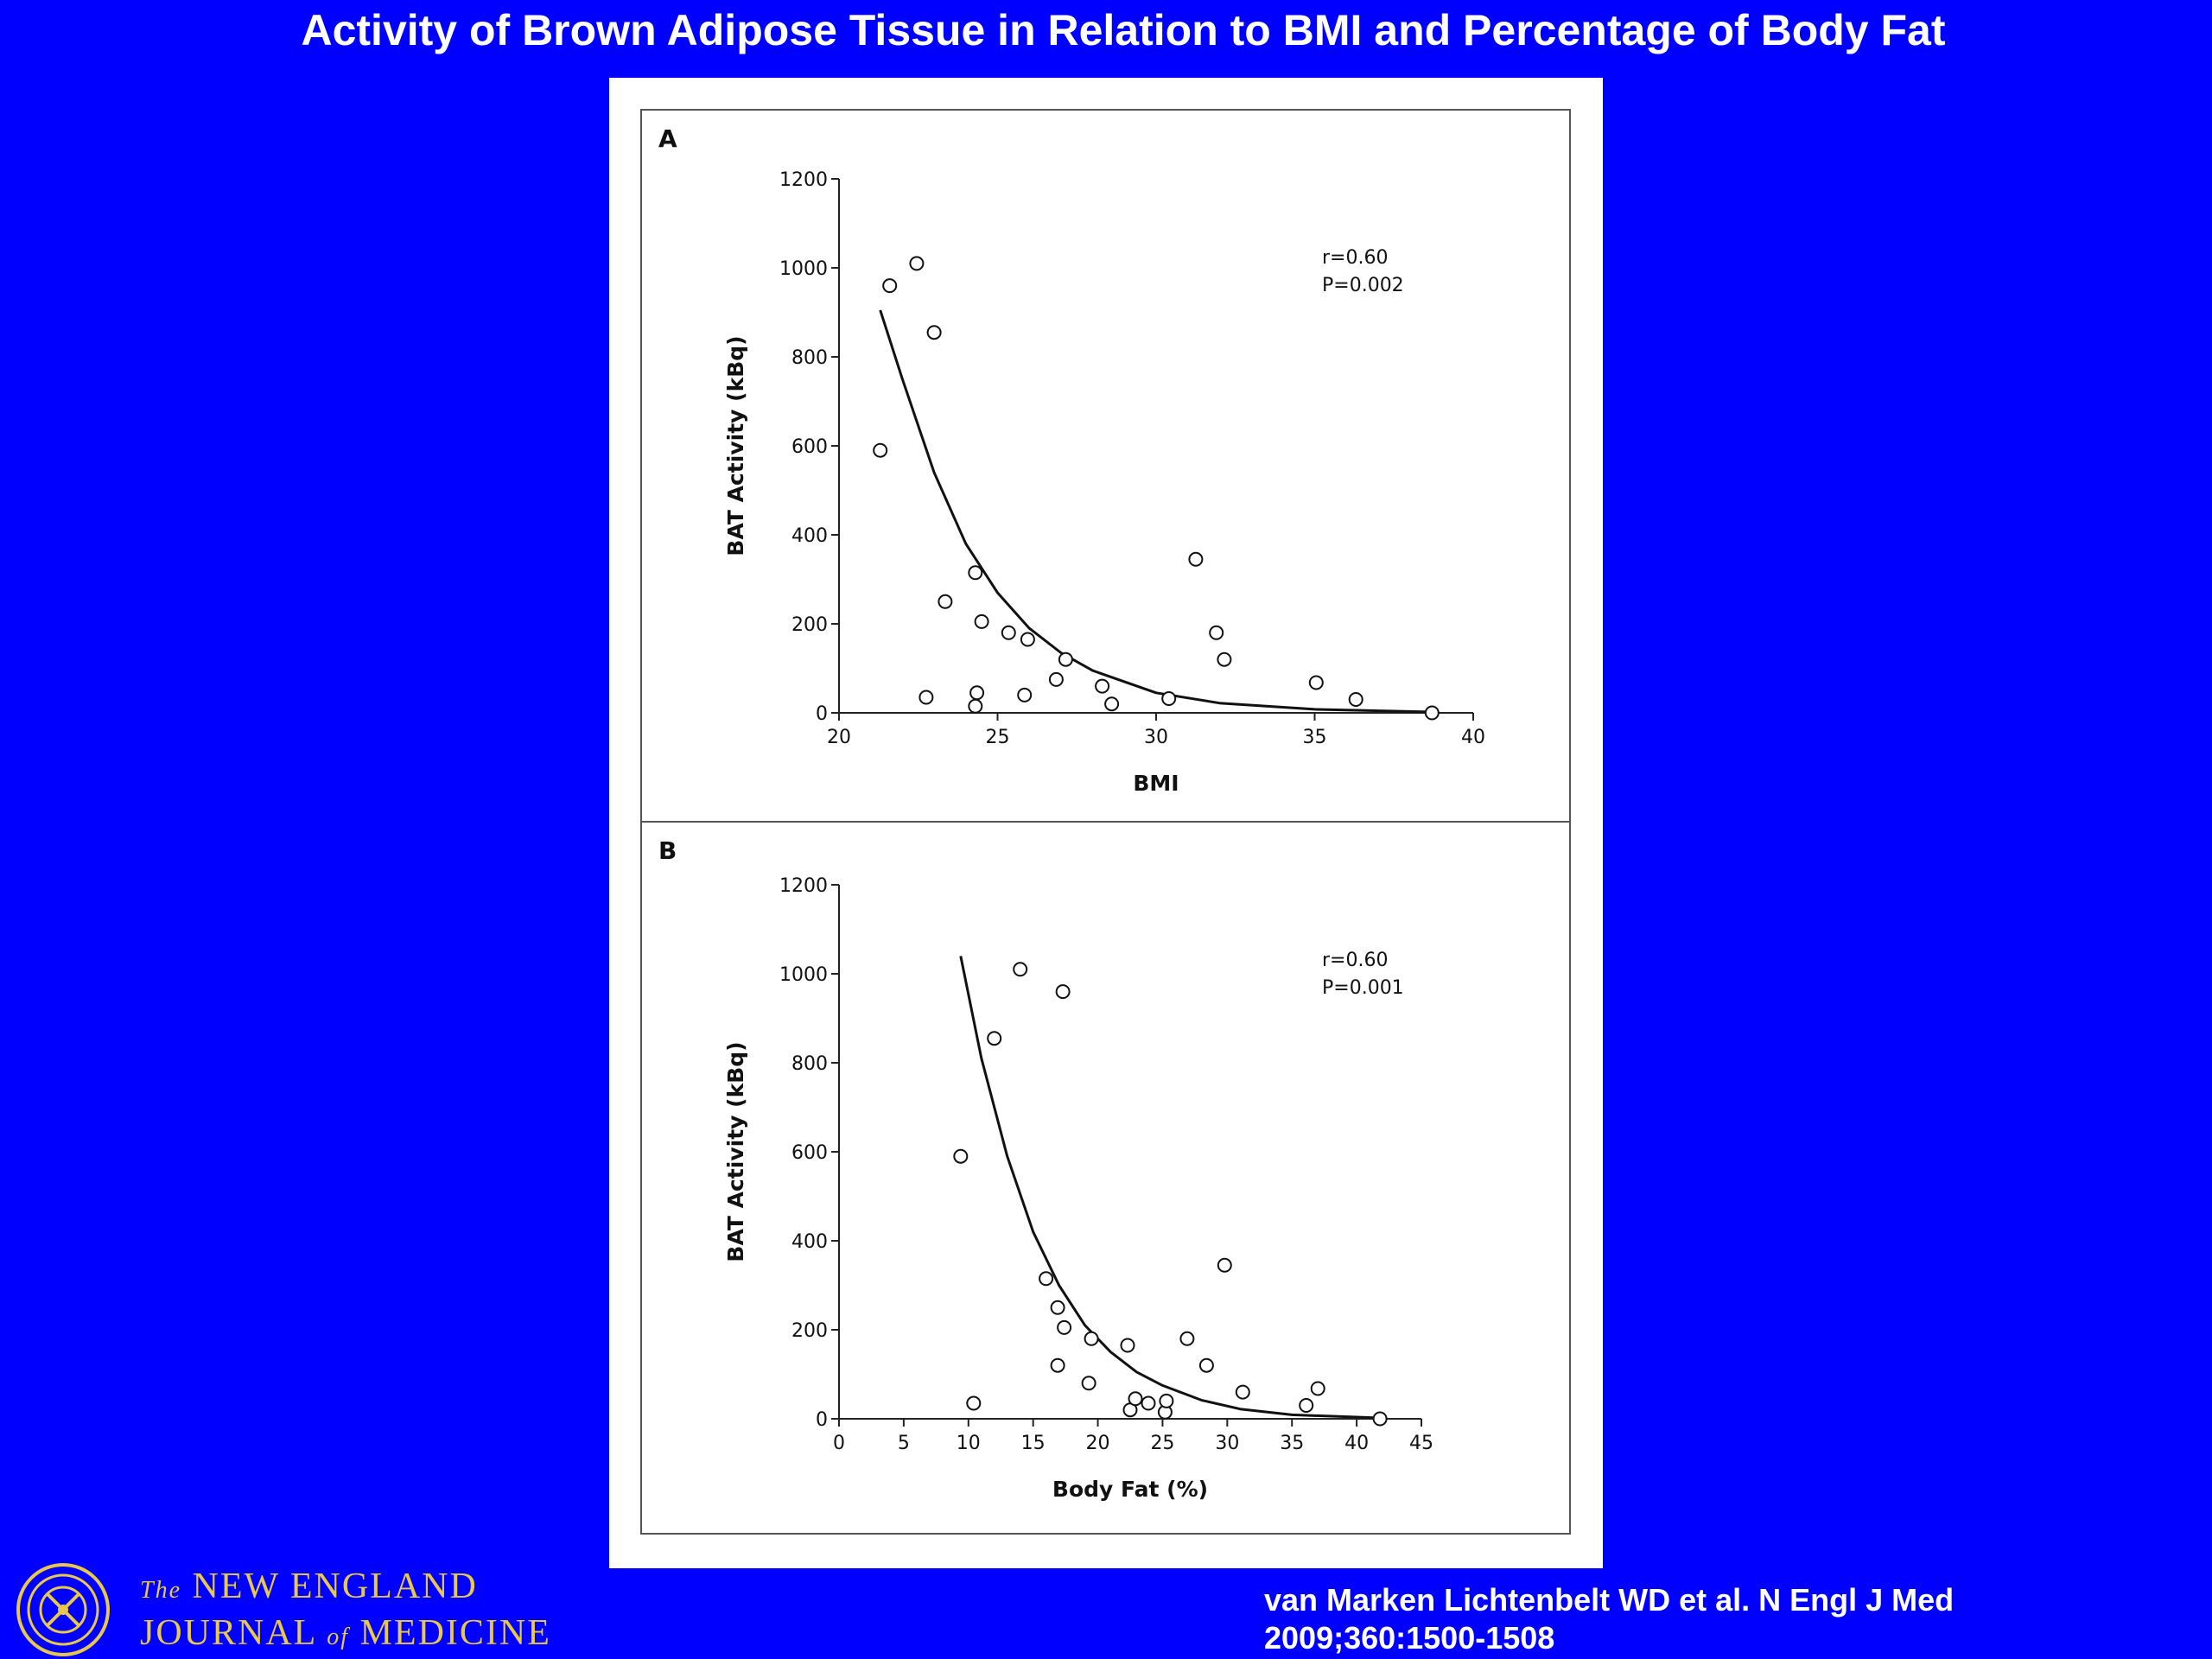 This screenshot has height=1659, width=2212. What do you see at coordinates (839, 1443) in the screenshot?
I see `x-tick-label: 0` at bounding box center [839, 1443].